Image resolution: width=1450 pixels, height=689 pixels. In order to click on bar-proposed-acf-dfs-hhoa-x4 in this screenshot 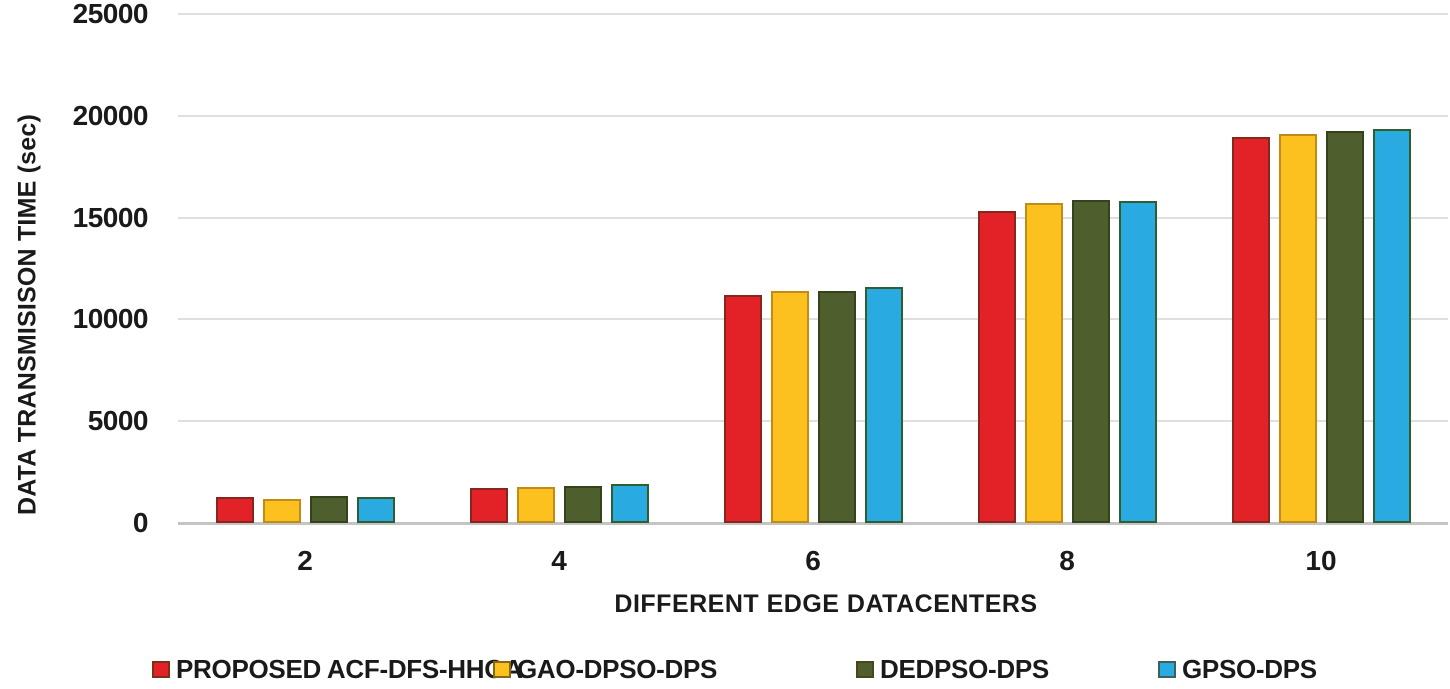, I will do `click(488, 505)`.